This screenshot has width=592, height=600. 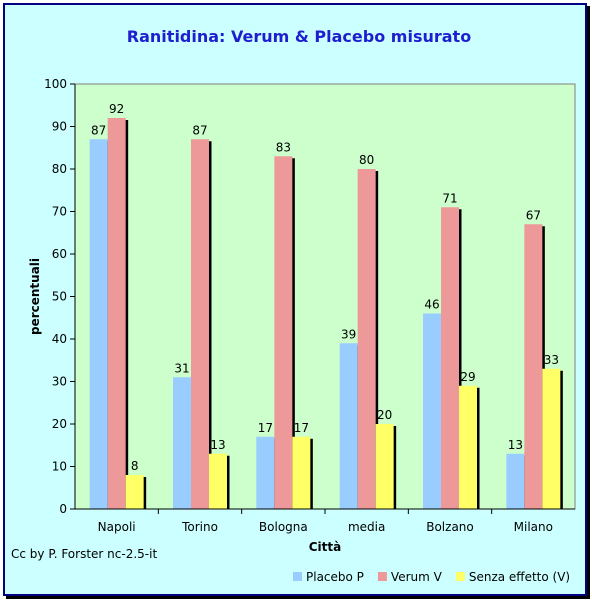 I want to click on y-tick-label: 90, so click(x=59, y=127).